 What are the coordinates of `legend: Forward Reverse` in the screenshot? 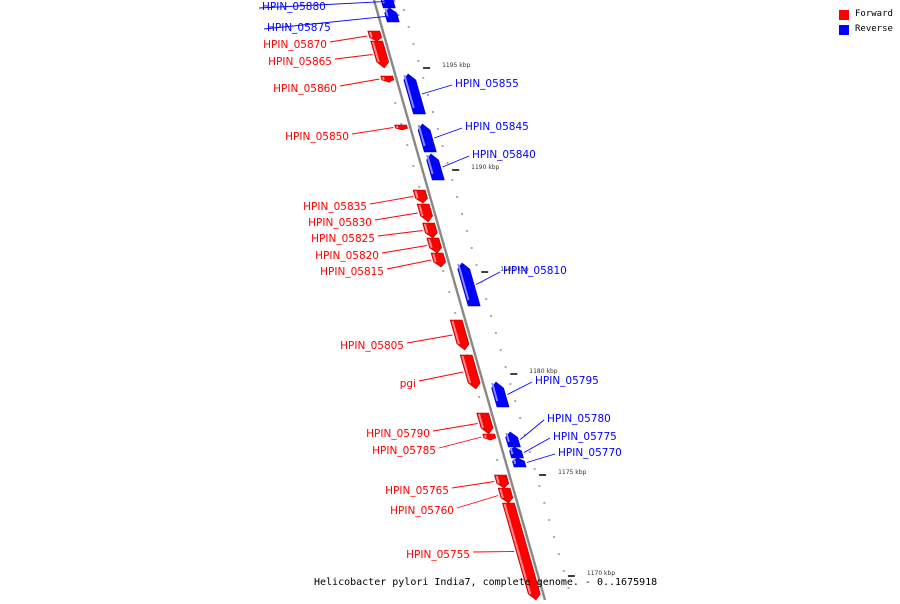 It's located at (869, 23).